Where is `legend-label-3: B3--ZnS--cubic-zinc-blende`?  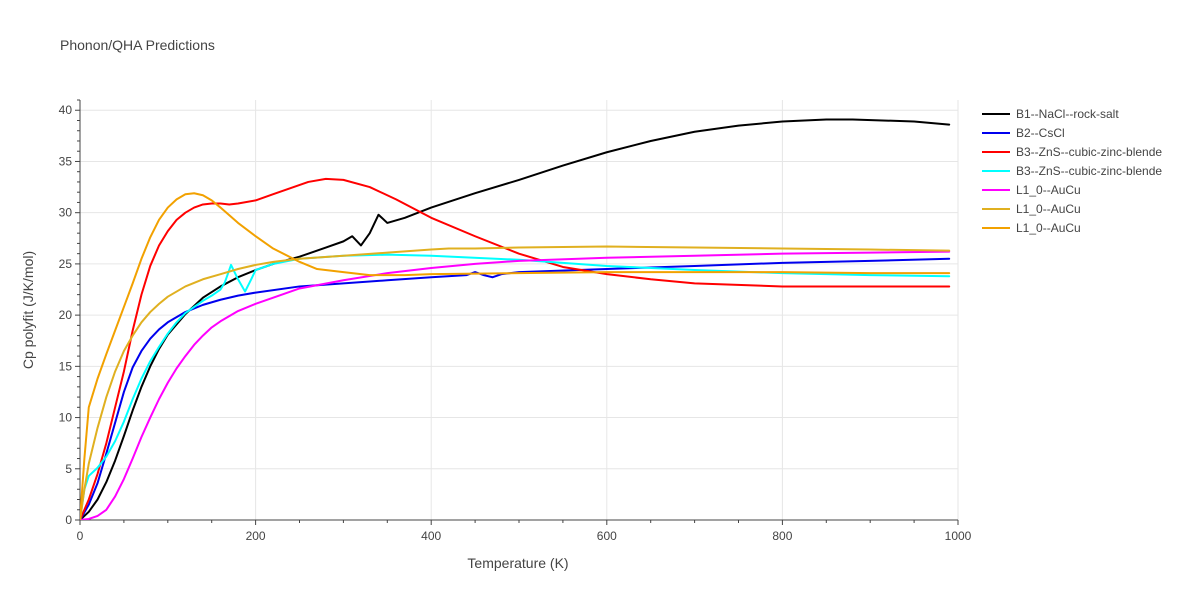
legend-label-3: B3--ZnS--cubic-zinc-blende is located at coordinates (1089, 171).